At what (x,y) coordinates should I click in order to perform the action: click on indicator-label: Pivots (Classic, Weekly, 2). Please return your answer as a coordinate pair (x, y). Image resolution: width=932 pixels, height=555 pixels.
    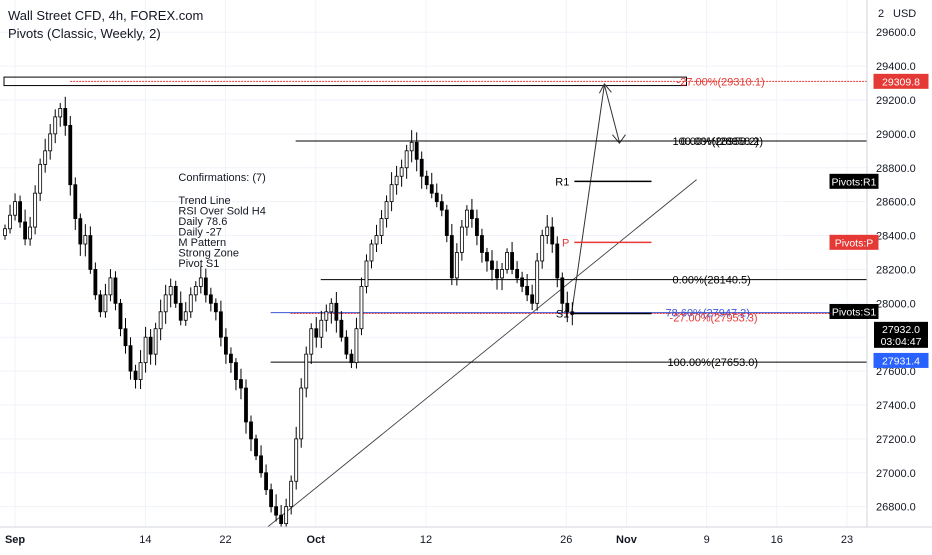
    Looking at the image, I should click on (84, 33).